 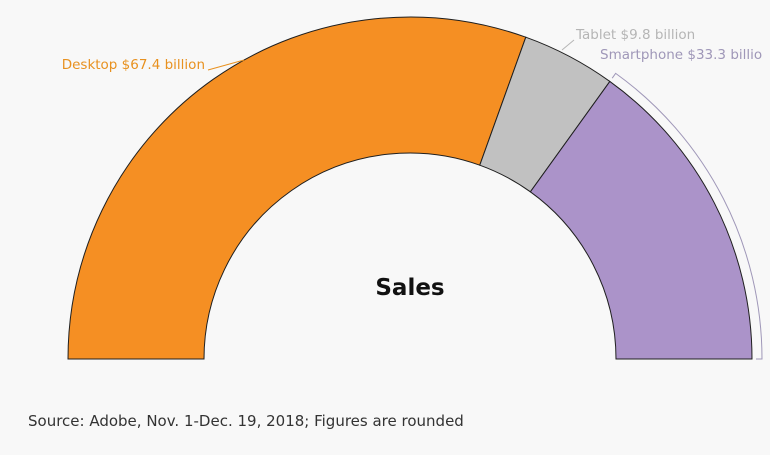 What do you see at coordinates (681, 55) in the screenshot?
I see `slice-label-smartphone: Smartphone $33.3 billio` at bounding box center [681, 55].